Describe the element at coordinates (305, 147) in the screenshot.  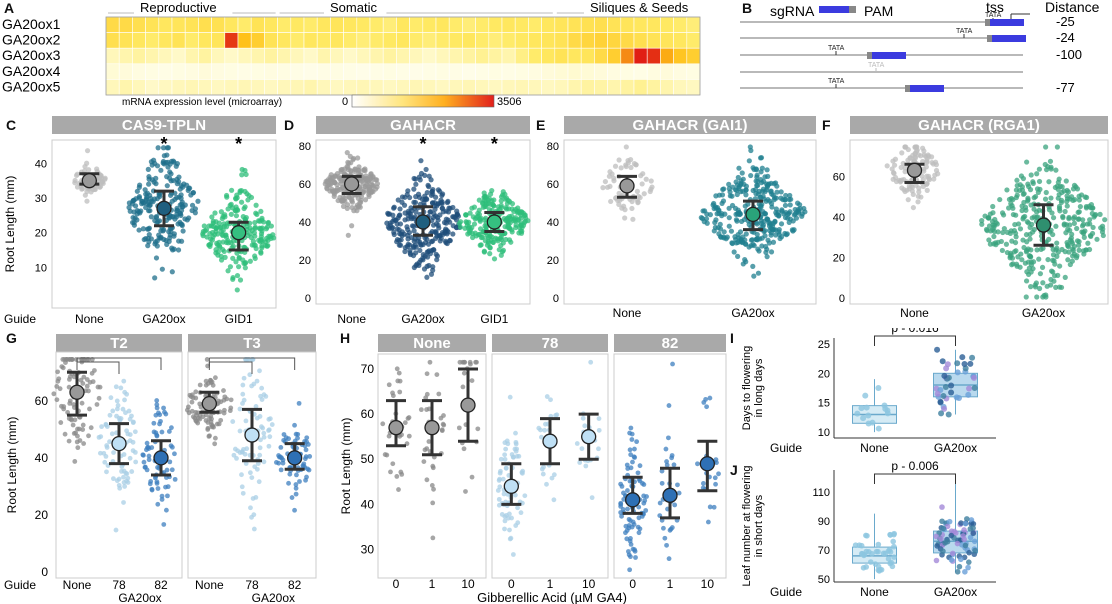
I see `y-tick-label: 80` at that location.